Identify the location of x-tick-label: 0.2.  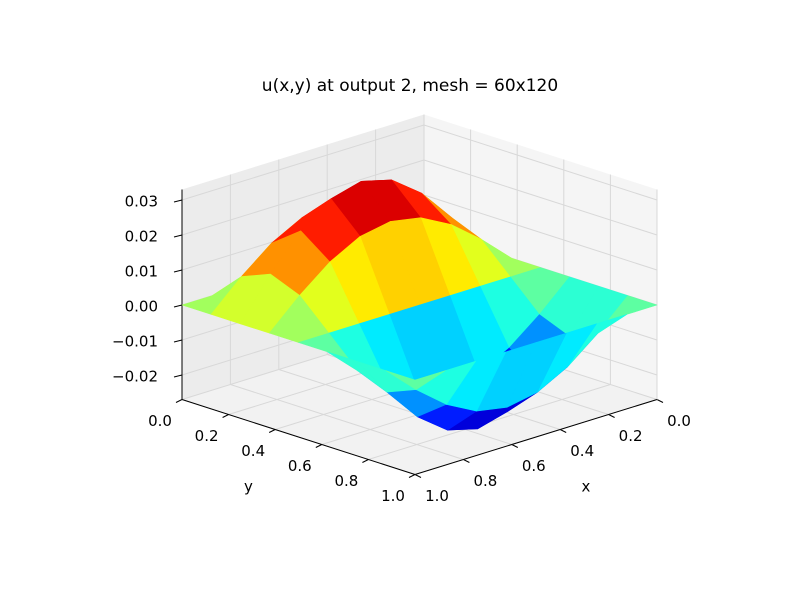
(631, 436).